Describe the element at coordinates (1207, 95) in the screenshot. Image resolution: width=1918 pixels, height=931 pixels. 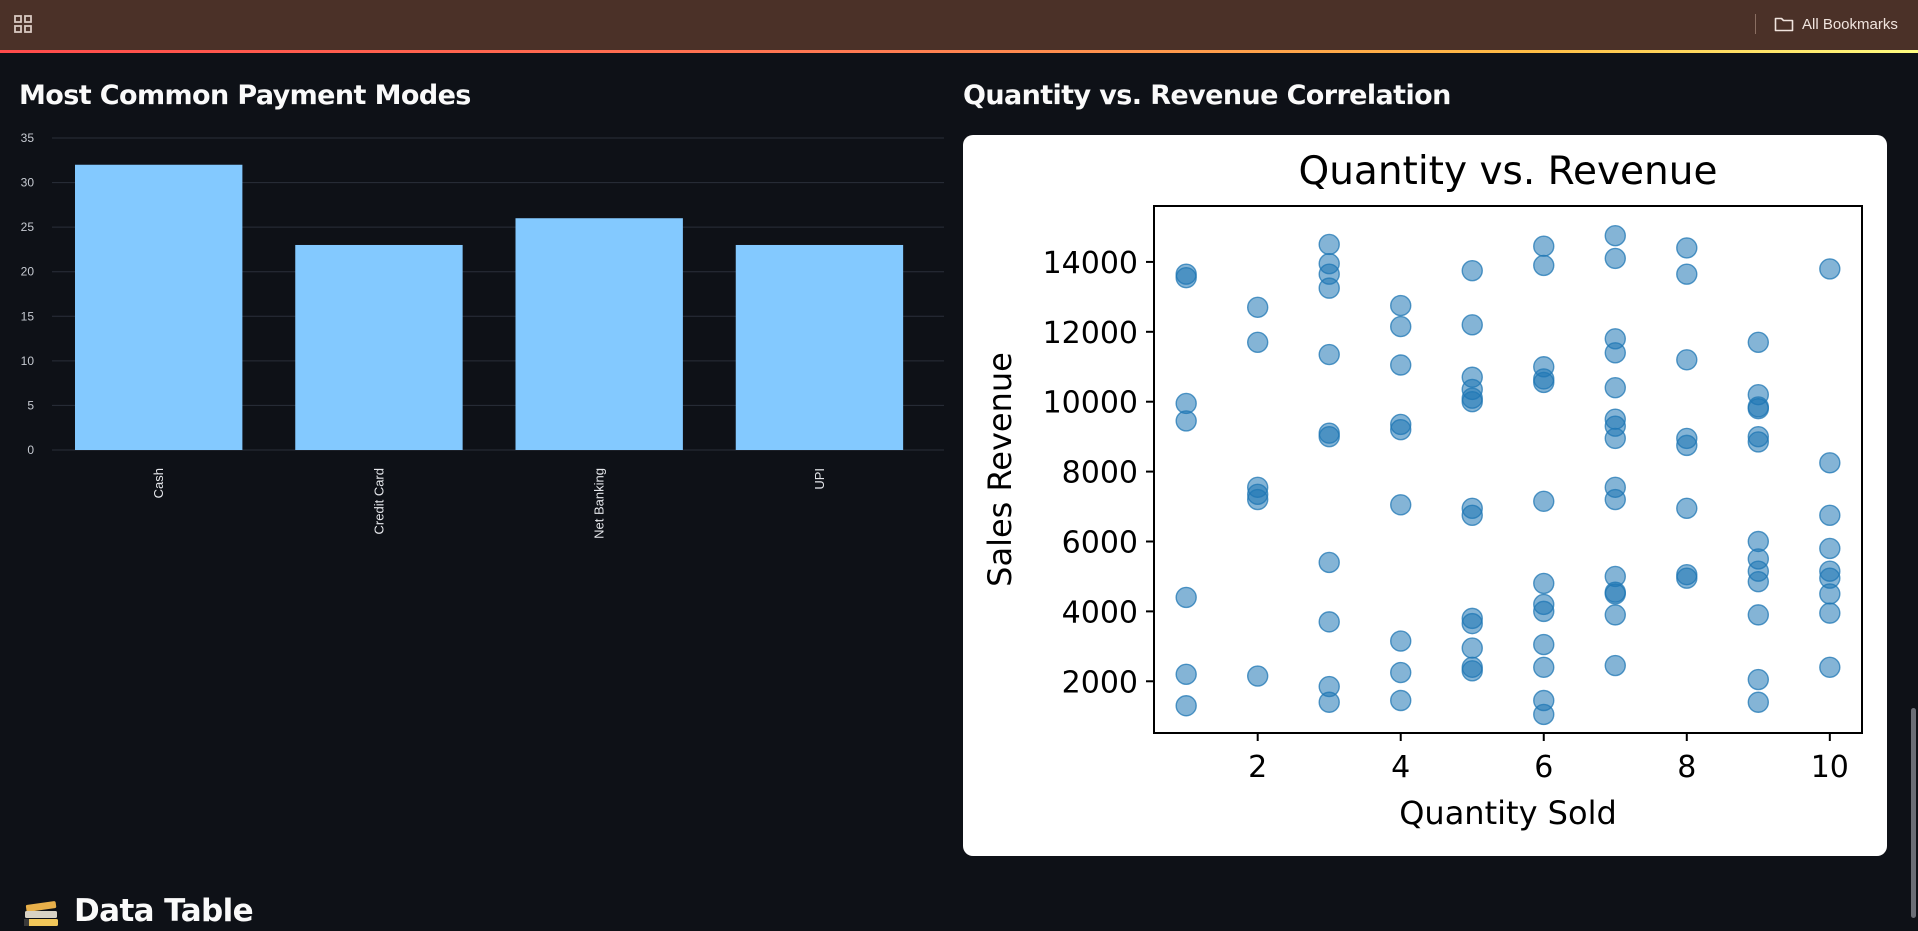
I see `correlation-title: Quantity vs. Revenue Correlation` at that location.